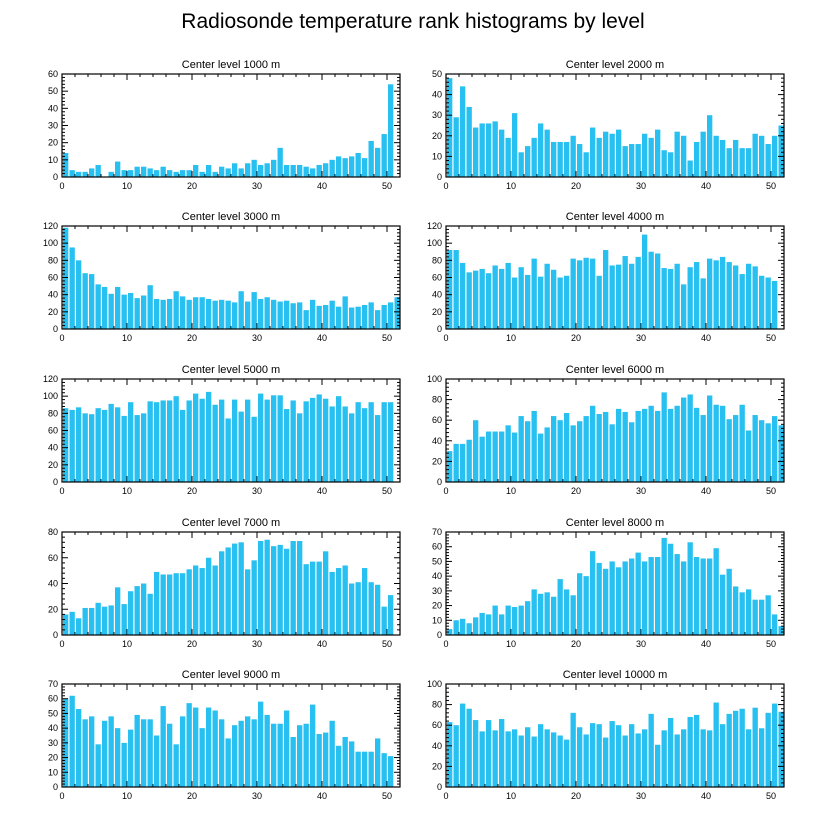  I want to click on x-tick-label: 10, so click(511, 186).